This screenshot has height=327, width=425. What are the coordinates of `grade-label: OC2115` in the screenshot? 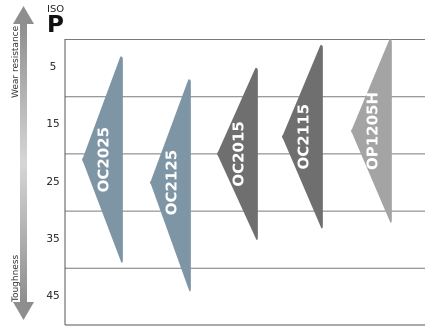 It's located at (304, 137).